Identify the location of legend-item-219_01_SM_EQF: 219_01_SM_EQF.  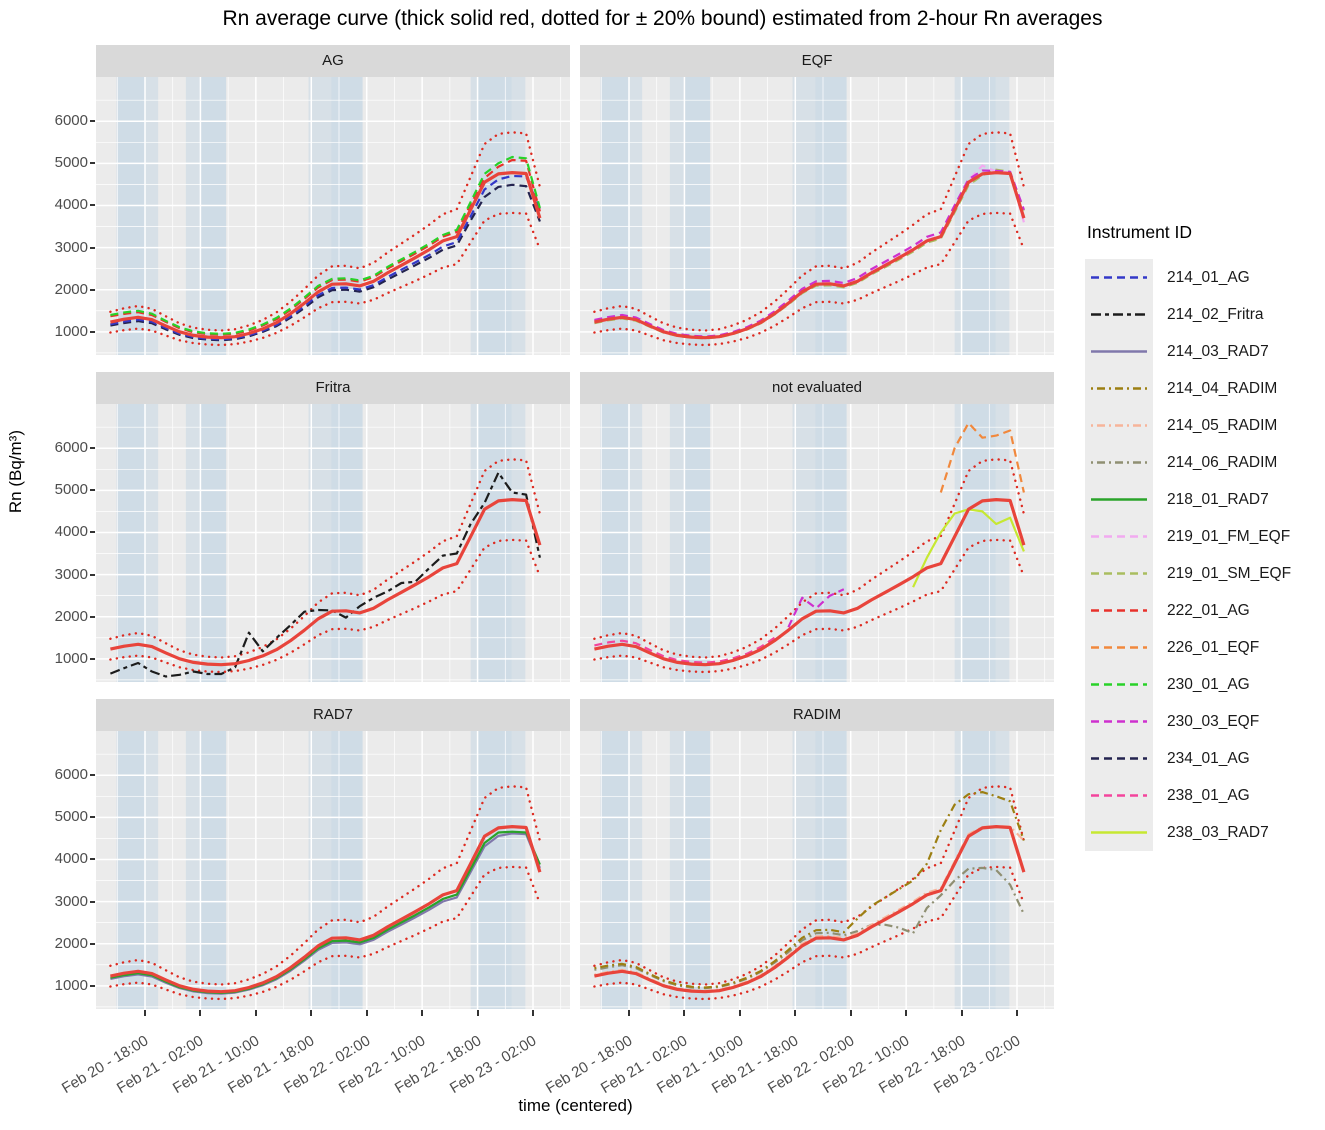
(1204, 573).